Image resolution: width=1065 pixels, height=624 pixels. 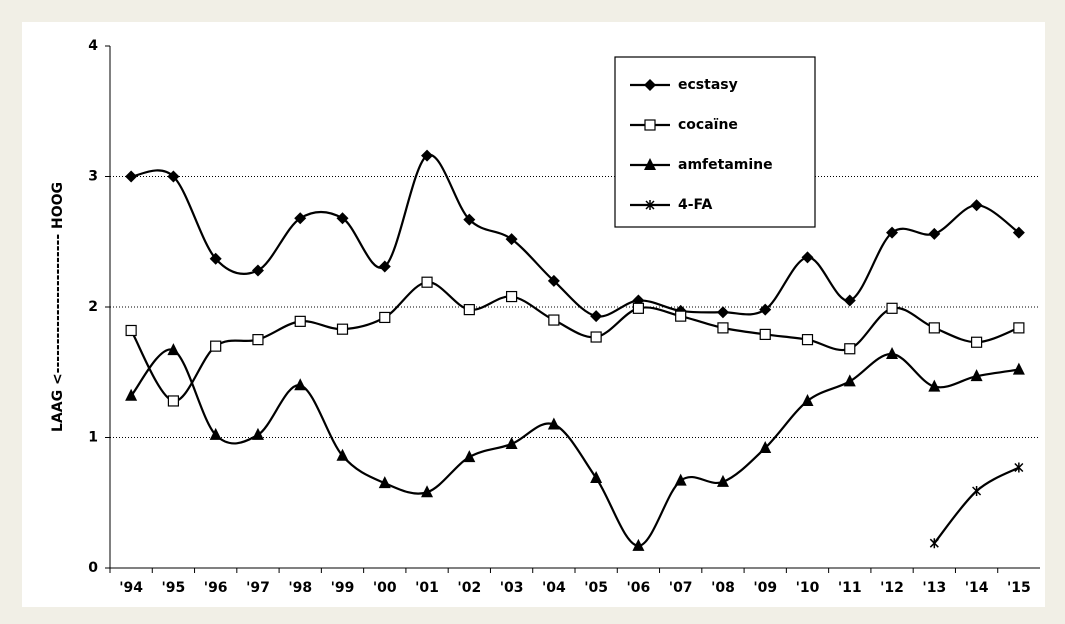 I want to click on x-tick-label: '05, so click(x=596, y=588).